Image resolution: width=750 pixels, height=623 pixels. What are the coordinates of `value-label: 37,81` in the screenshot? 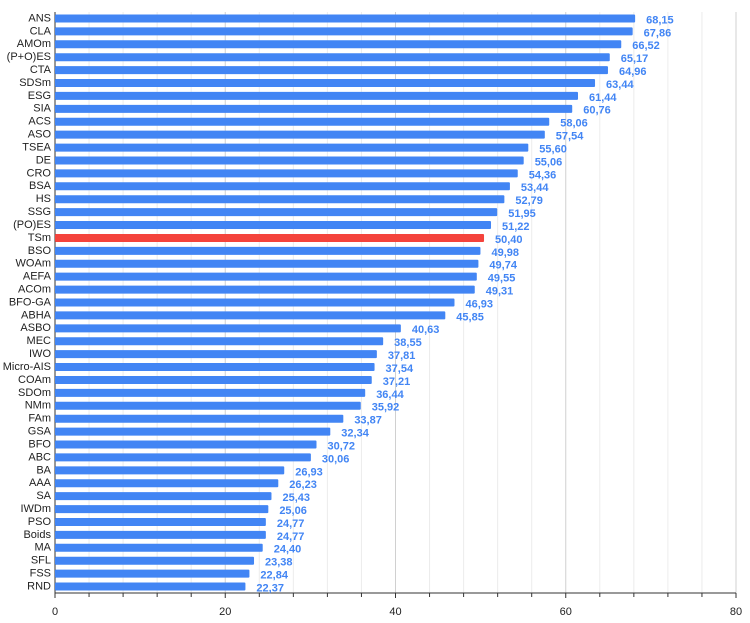 It's located at (402, 356).